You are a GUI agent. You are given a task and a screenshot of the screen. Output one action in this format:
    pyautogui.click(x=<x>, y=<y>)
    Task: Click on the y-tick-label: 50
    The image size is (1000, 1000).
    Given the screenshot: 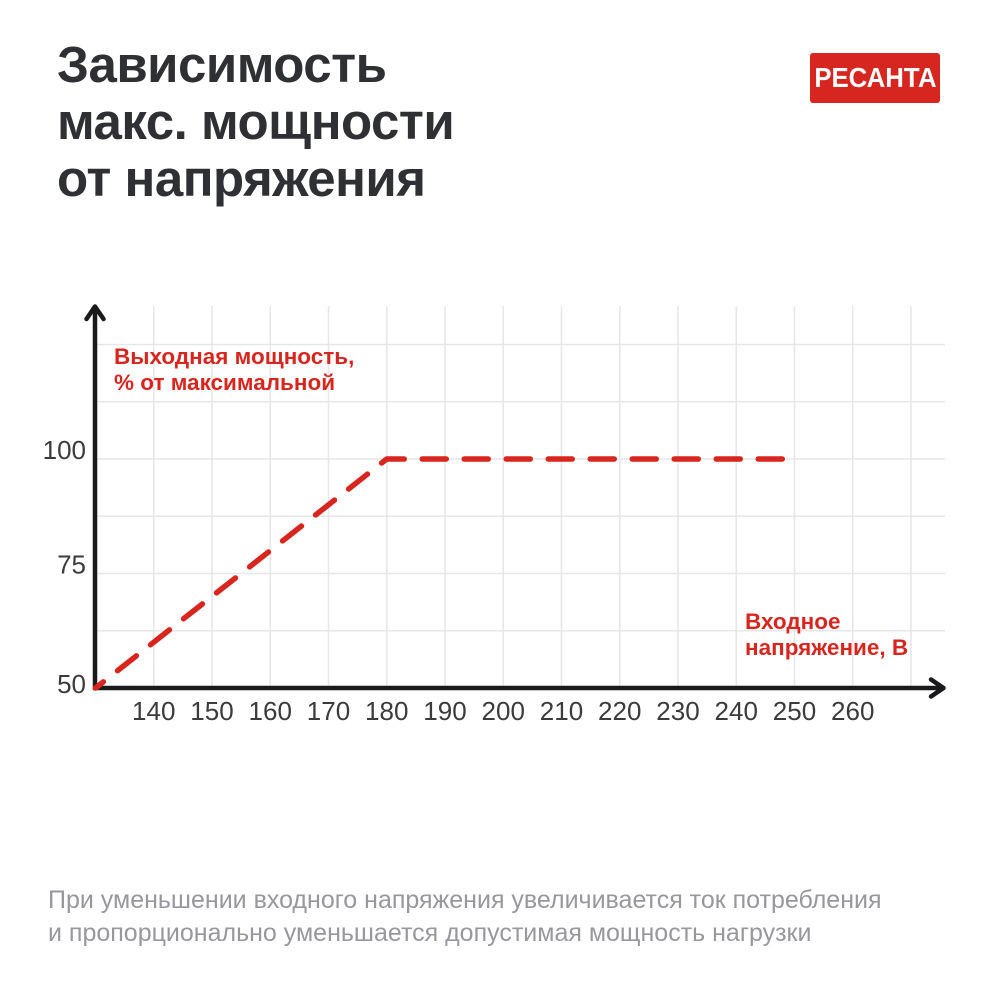 What is the action you would take?
    pyautogui.click(x=71, y=684)
    